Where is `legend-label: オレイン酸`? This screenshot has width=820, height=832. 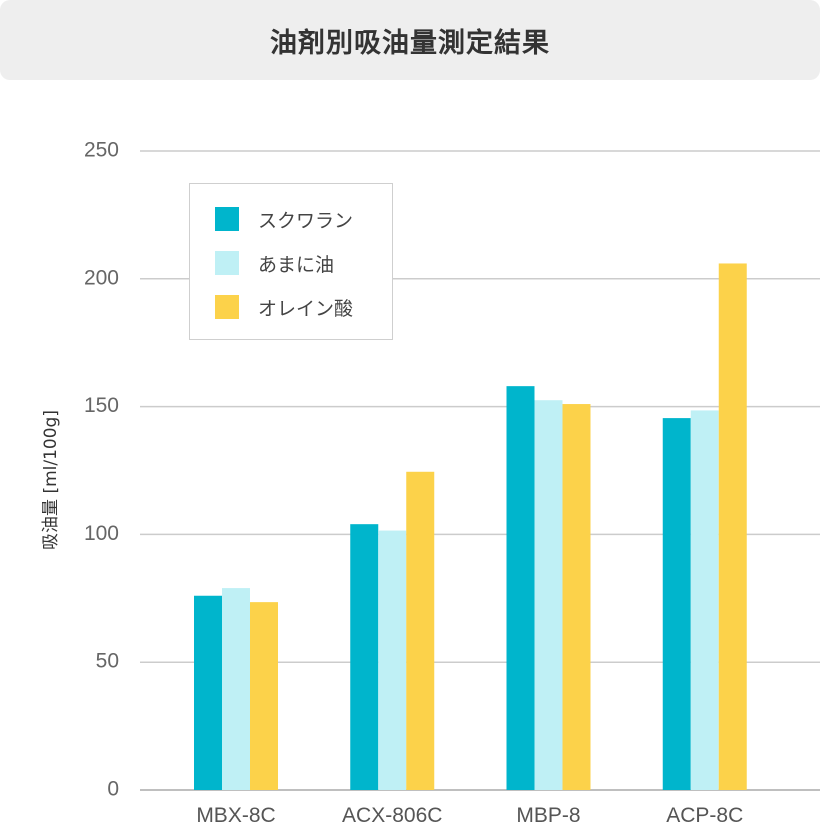
legend-label: オレイン酸 is located at coordinates (306, 308).